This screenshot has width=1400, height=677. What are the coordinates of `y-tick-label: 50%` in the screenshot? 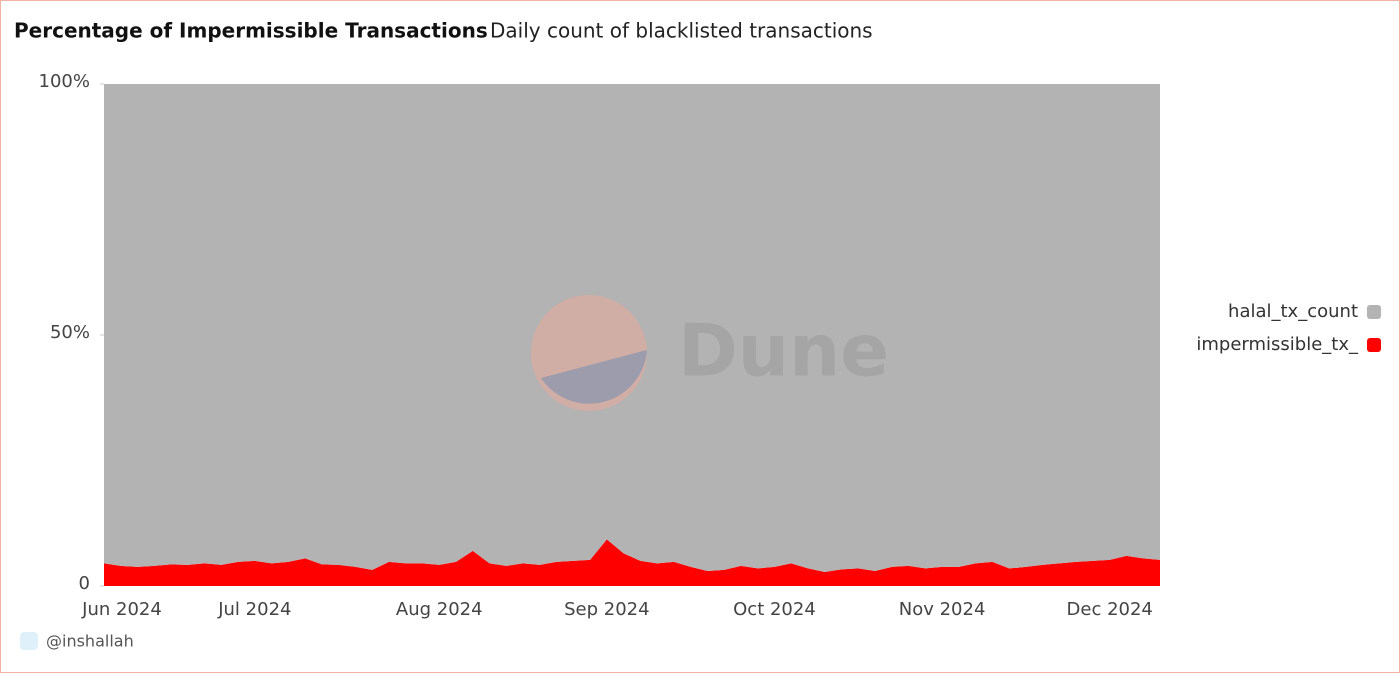 It's located at (70, 332).